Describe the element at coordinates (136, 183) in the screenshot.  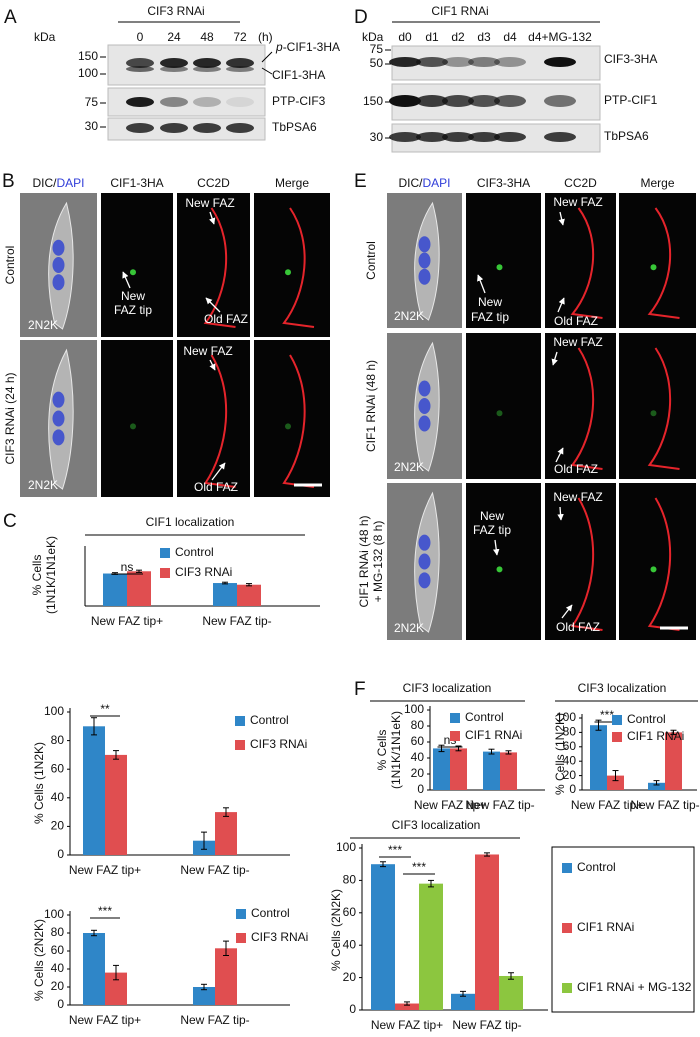
I see `column-header: CIF1-3HA` at that location.